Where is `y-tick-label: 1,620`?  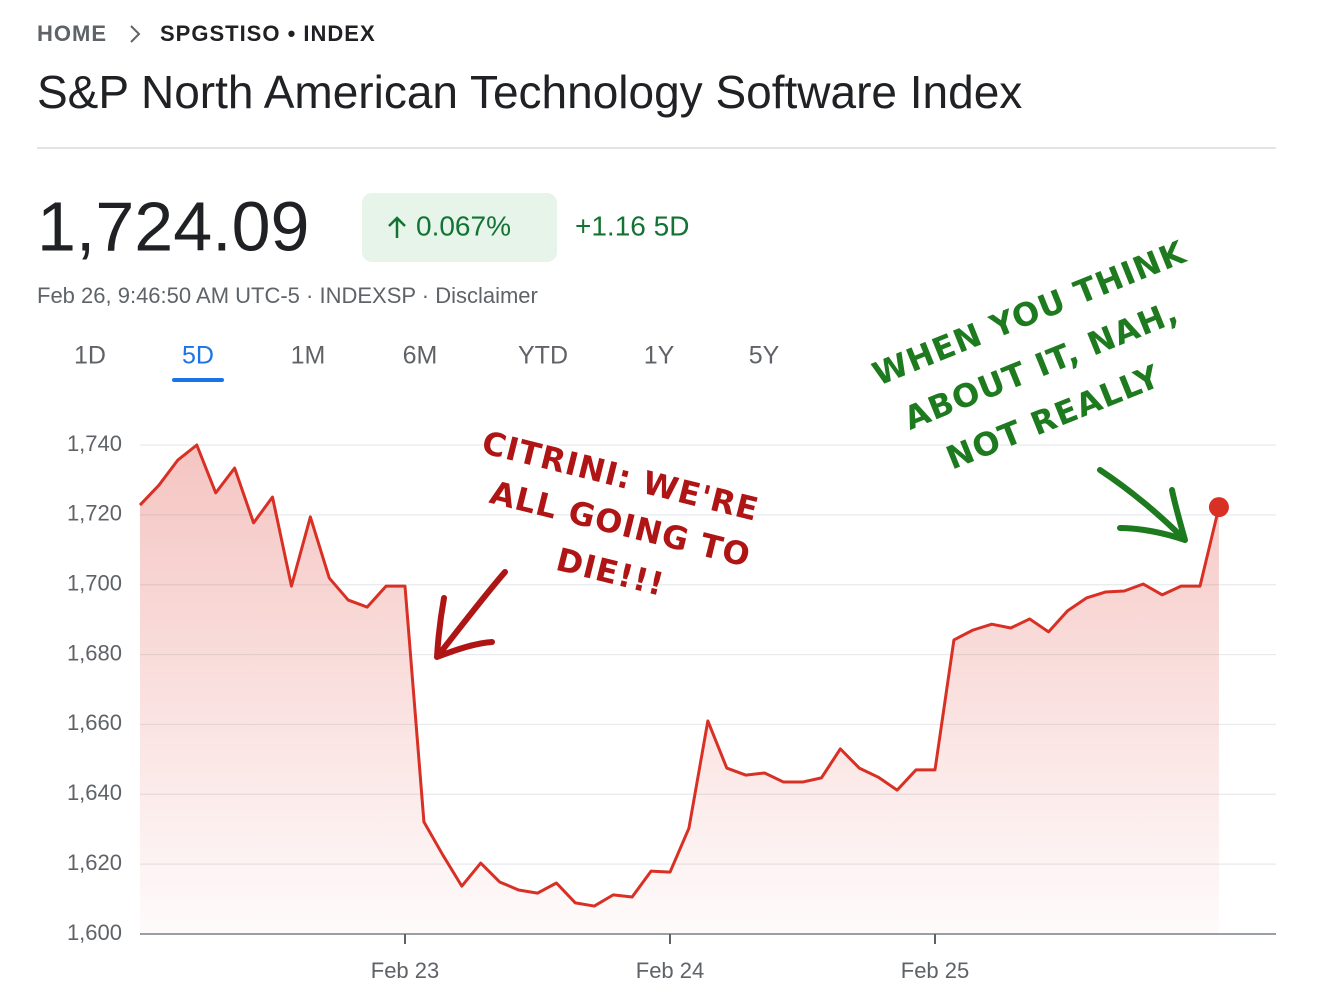 y-tick-label: 1,620 is located at coordinates (94, 862).